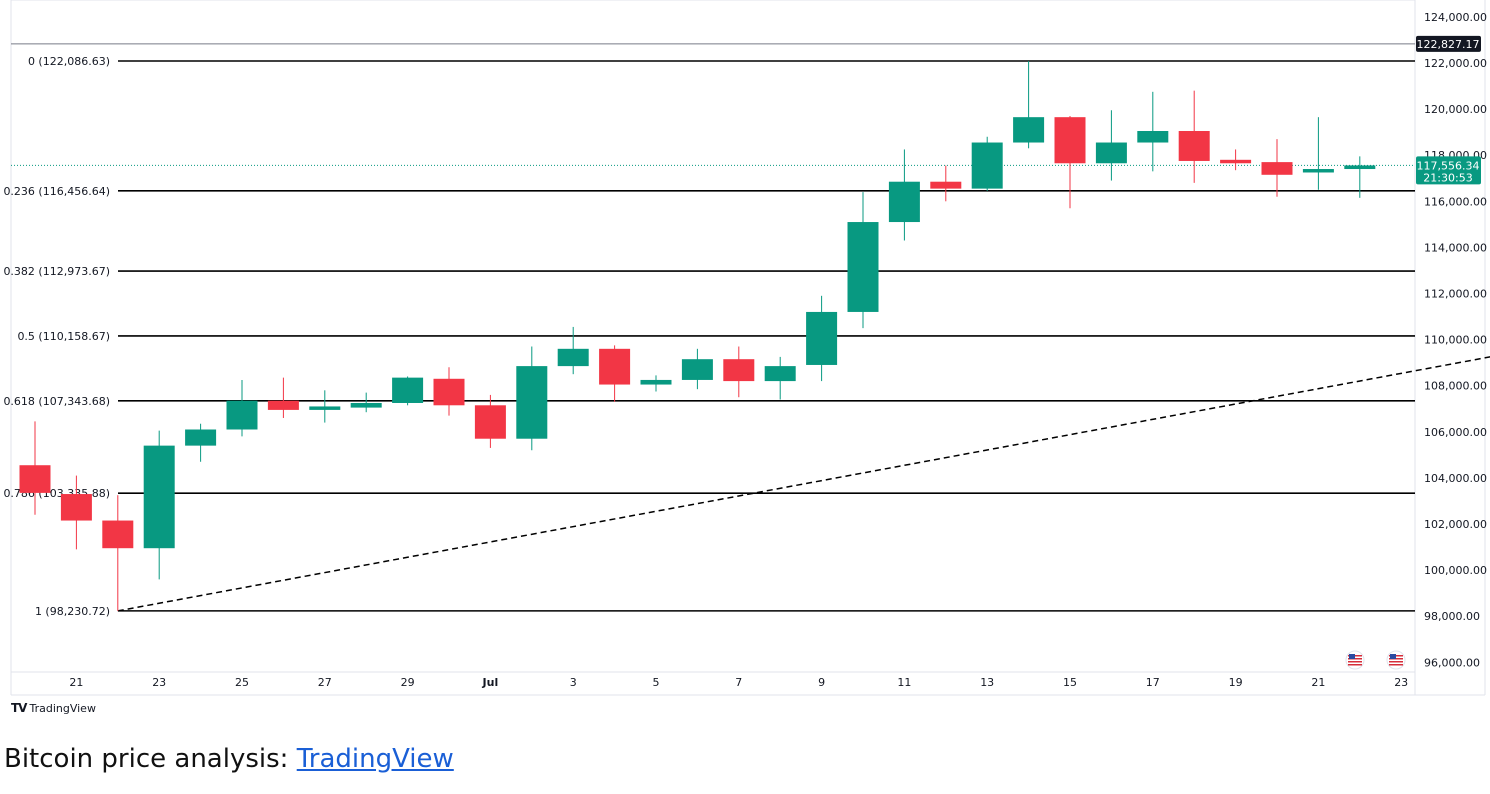  I want to click on y-tick-label: 108,000.00, so click(1455, 386).